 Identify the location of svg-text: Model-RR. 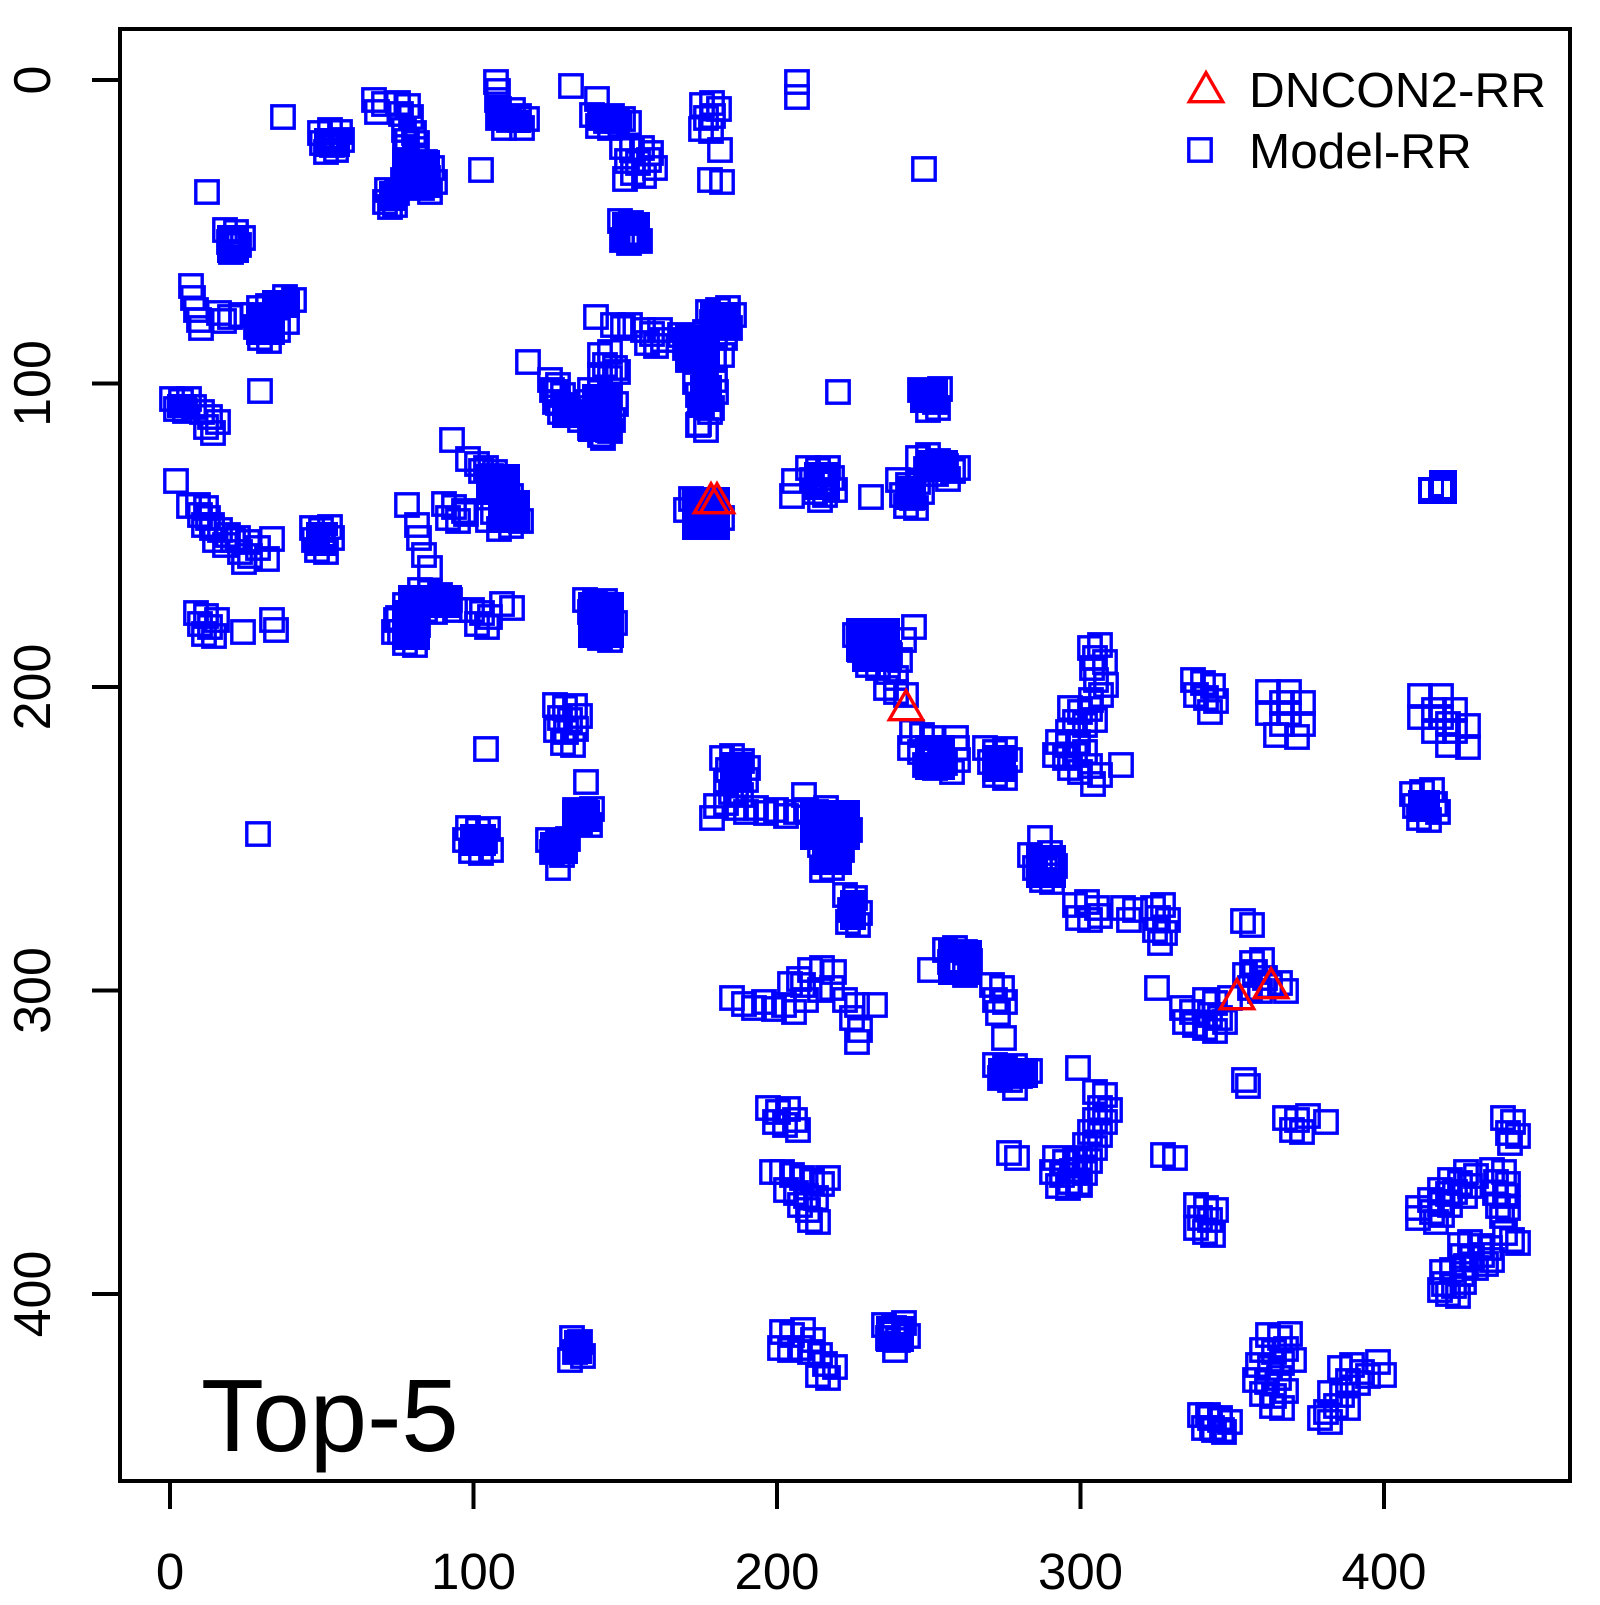
(1360, 151).